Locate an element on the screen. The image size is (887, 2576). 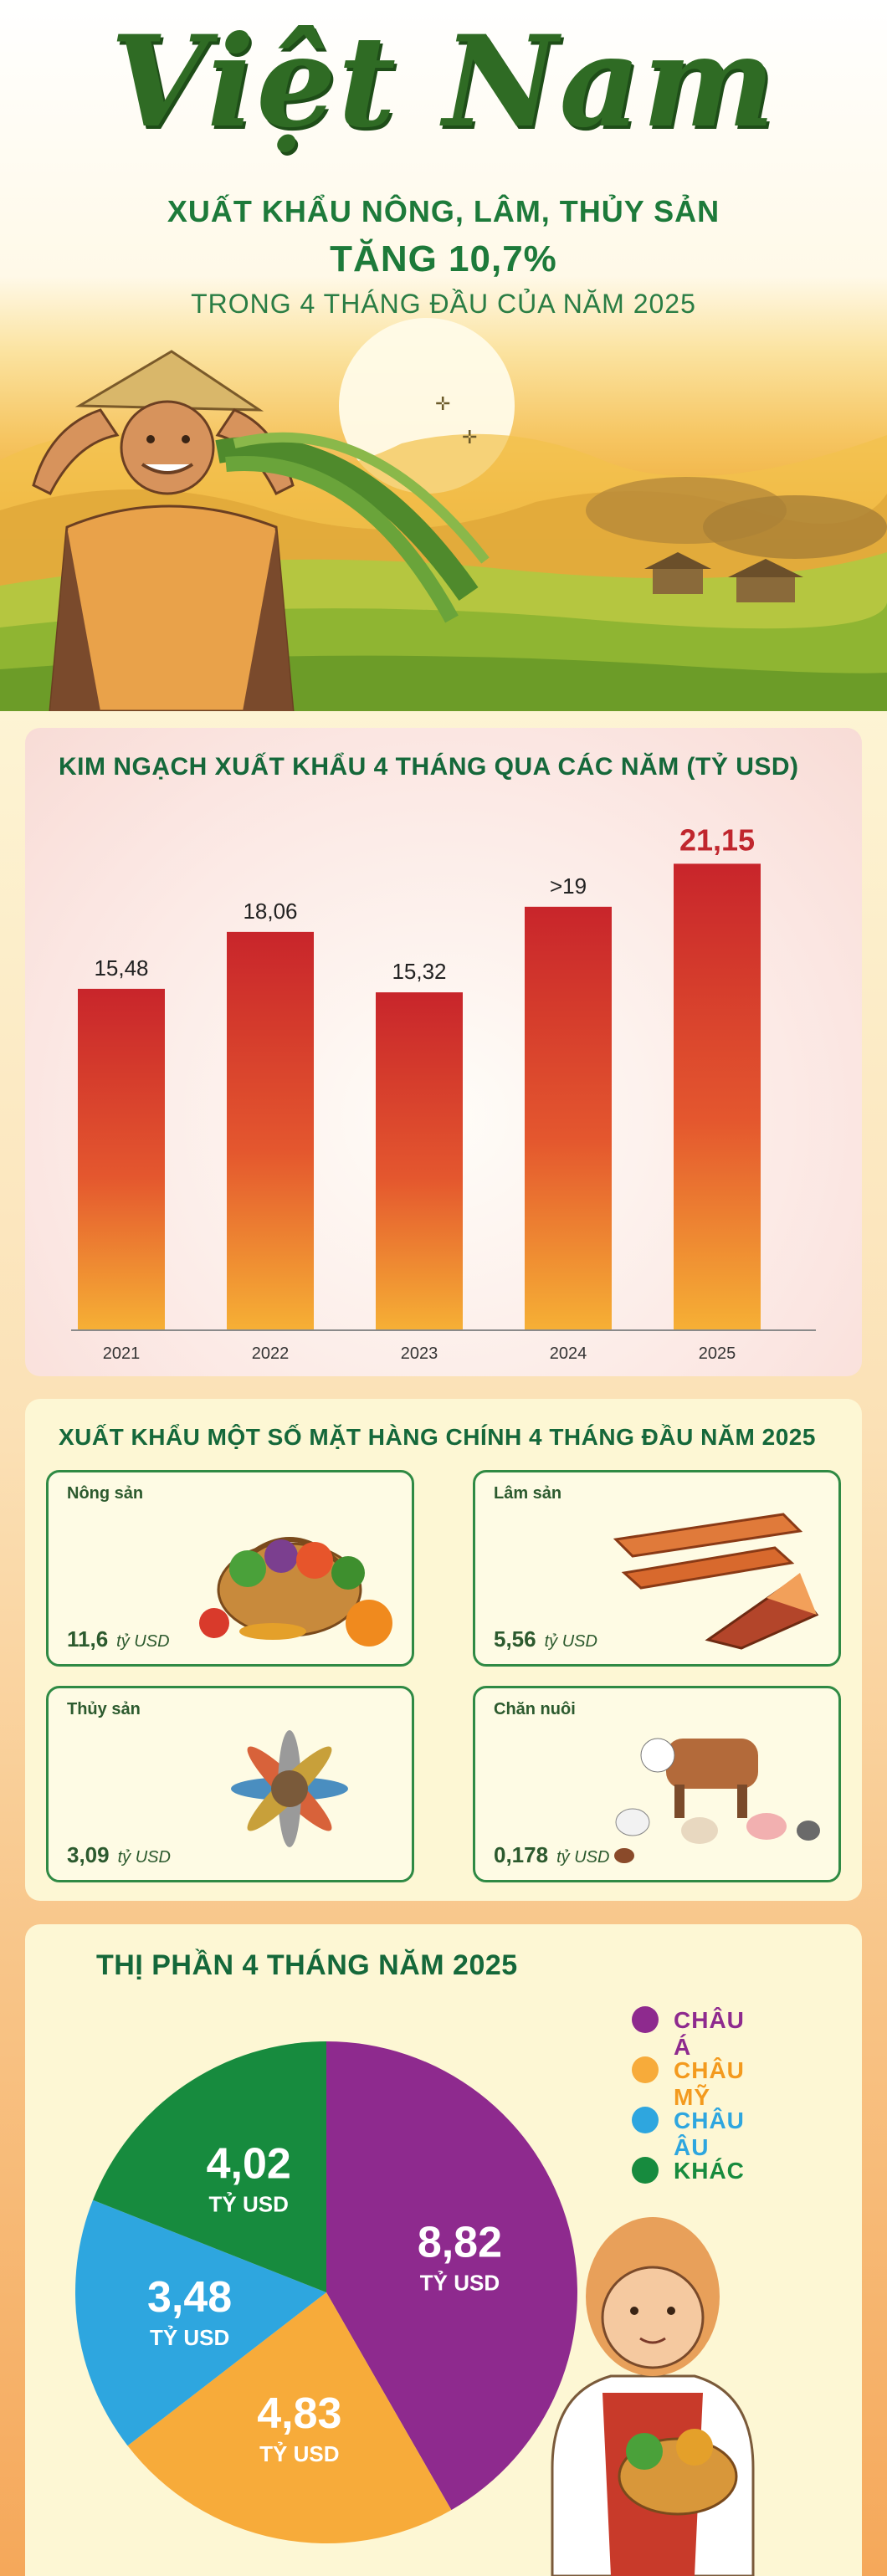
product-card-forestry: Lâm sản 5,56 tỷ USD is located at coordinates (657, 1569).